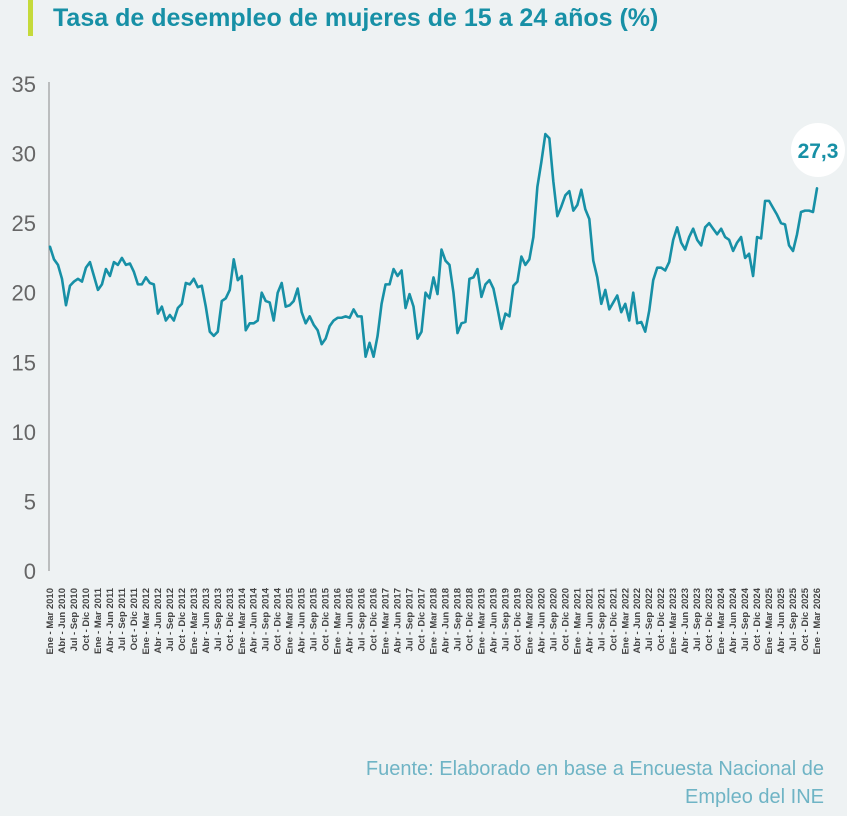 The image size is (847, 816). I want to click on x-tick-label: Abr - Jun 2024, so click(733, 620).